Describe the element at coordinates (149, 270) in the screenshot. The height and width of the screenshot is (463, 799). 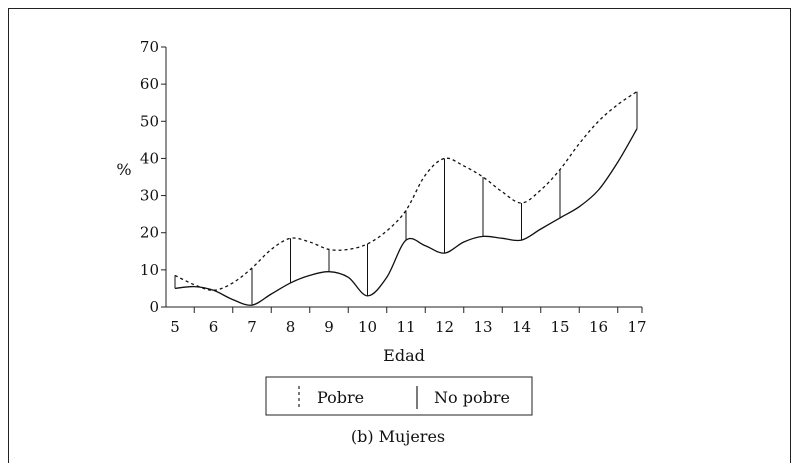
I see `y-tick-label: 10` at that location.